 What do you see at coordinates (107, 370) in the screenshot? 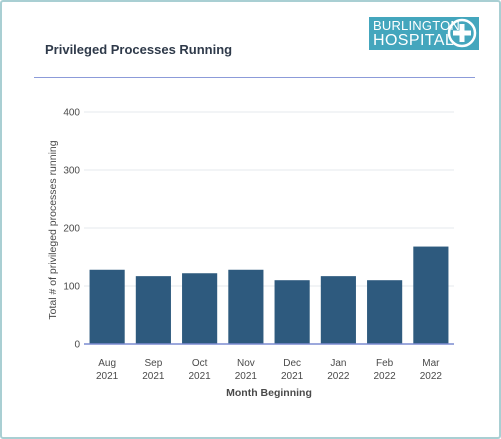
I see `x-tick-label: Aug 2021` at bounding box center [107, 370].